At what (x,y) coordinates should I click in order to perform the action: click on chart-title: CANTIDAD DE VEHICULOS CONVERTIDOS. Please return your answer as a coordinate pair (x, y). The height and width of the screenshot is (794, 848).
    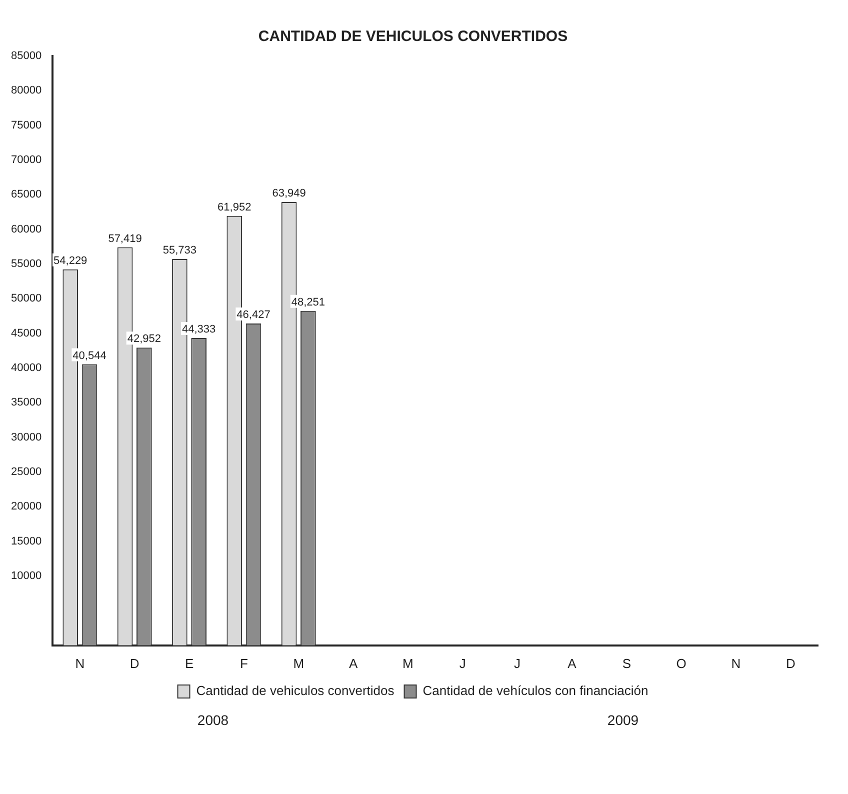
    Looking at the image, I should click on (413, 37).